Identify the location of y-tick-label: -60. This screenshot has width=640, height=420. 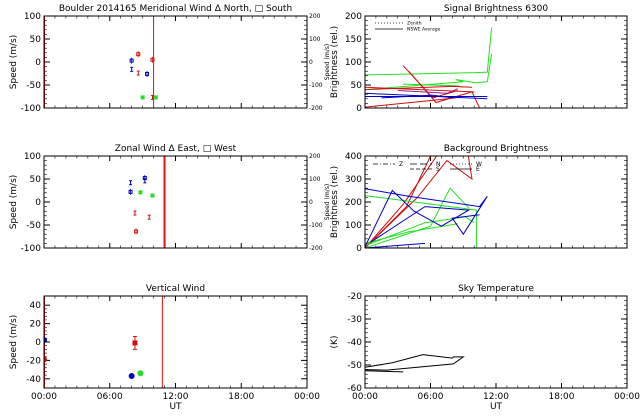
(354, 389).